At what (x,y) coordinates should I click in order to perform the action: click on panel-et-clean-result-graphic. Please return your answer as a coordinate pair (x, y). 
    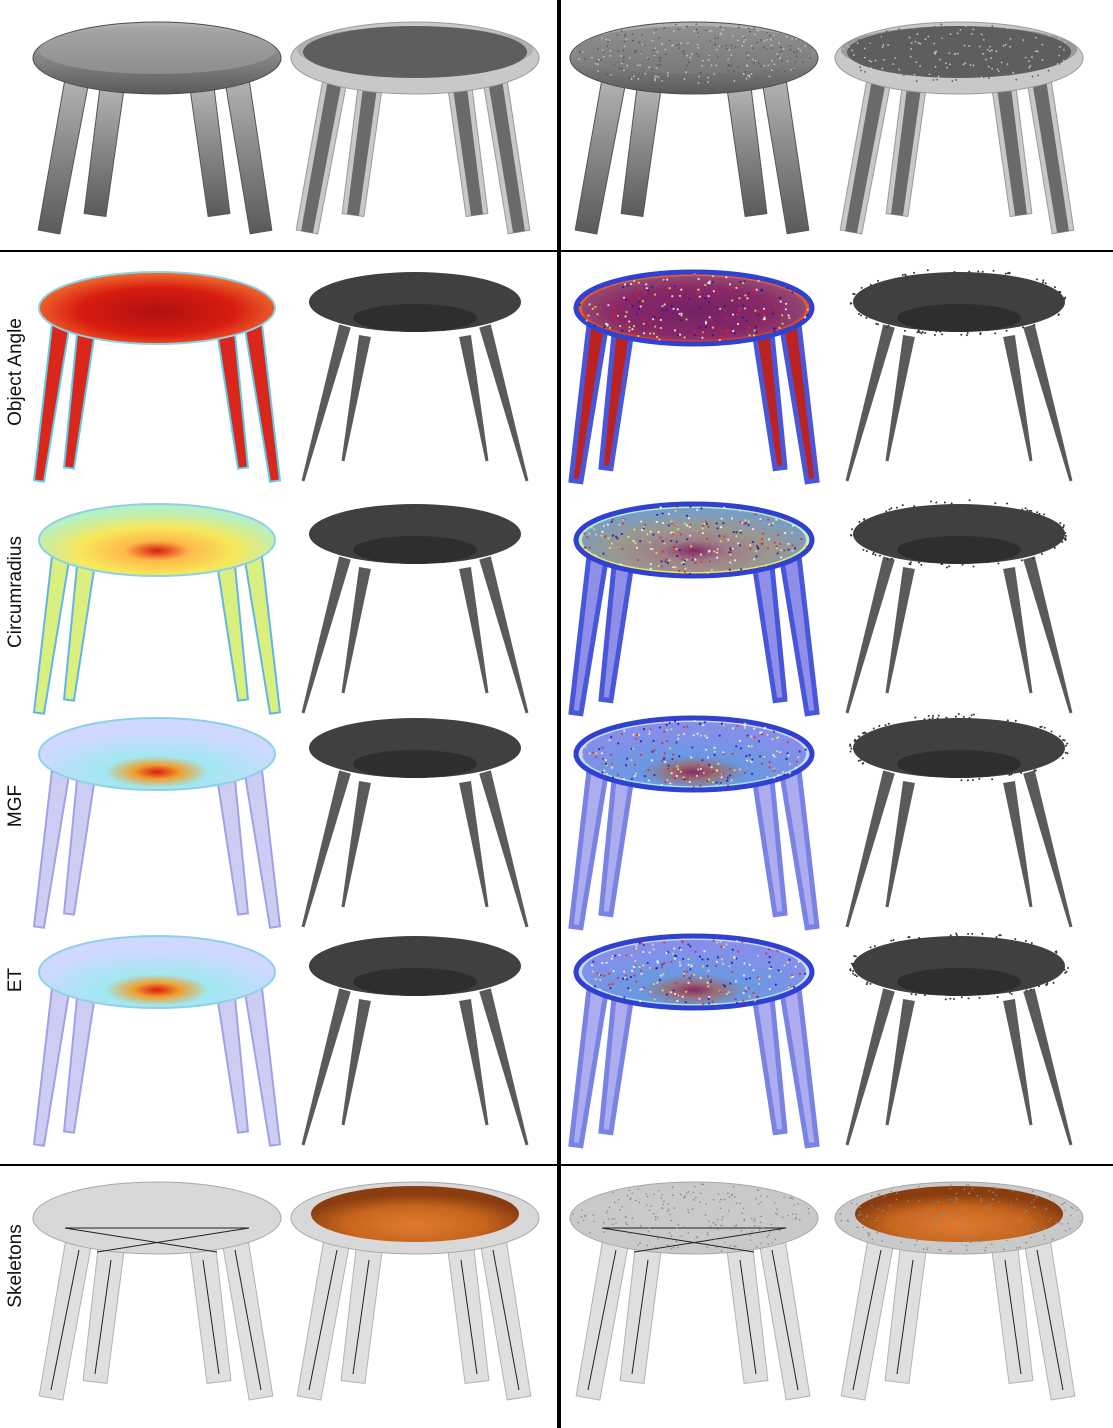
    Looking at the image, I should click on (415, 1035).